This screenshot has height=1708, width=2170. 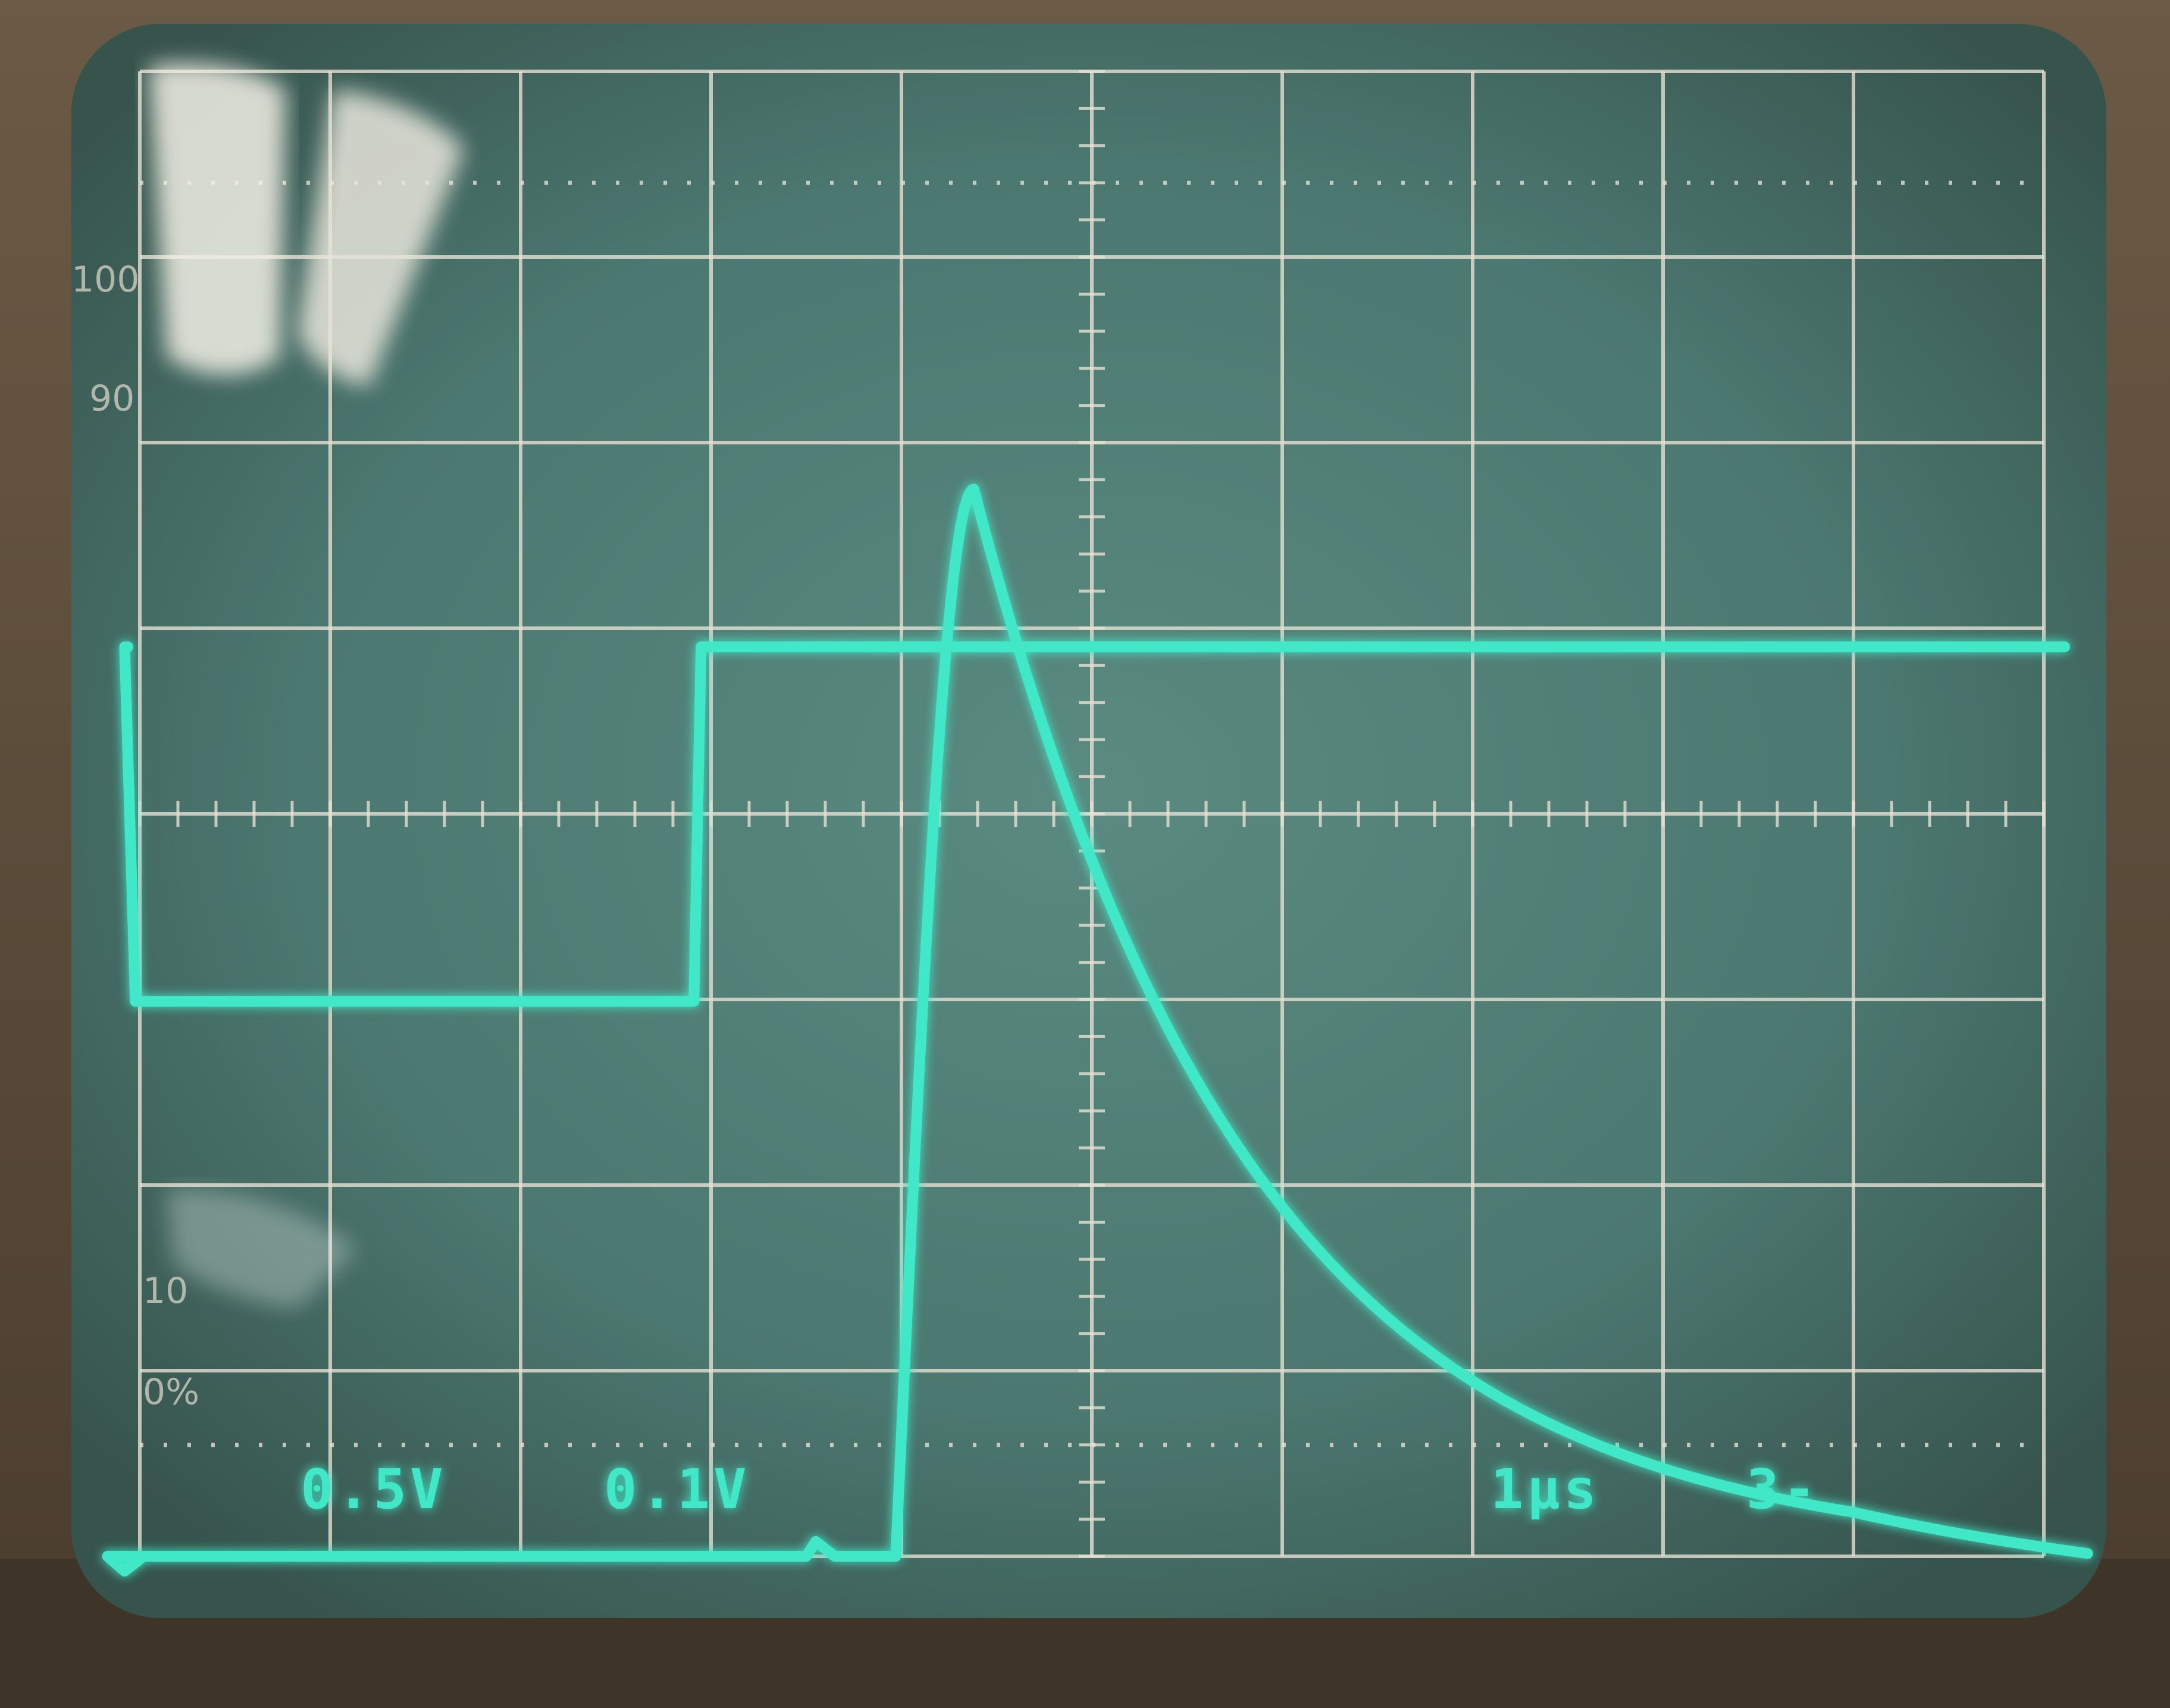 What do you see at coordinates (1545, 1489) in the screenshot?
I see `timebase-readout: 1μs` at bounding box center [1545, 1489].